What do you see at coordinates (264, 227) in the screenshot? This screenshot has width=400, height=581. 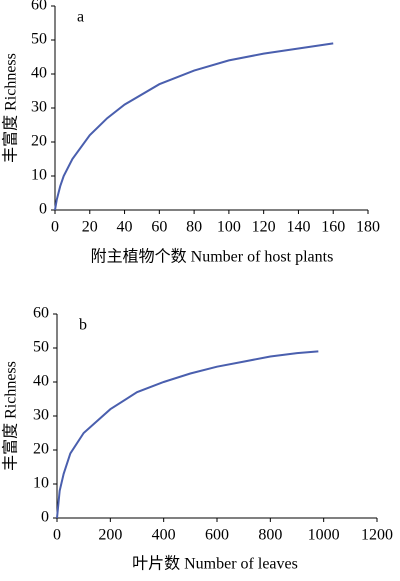 I see `x-tick-label: 120` at bounding box center [264, 227].